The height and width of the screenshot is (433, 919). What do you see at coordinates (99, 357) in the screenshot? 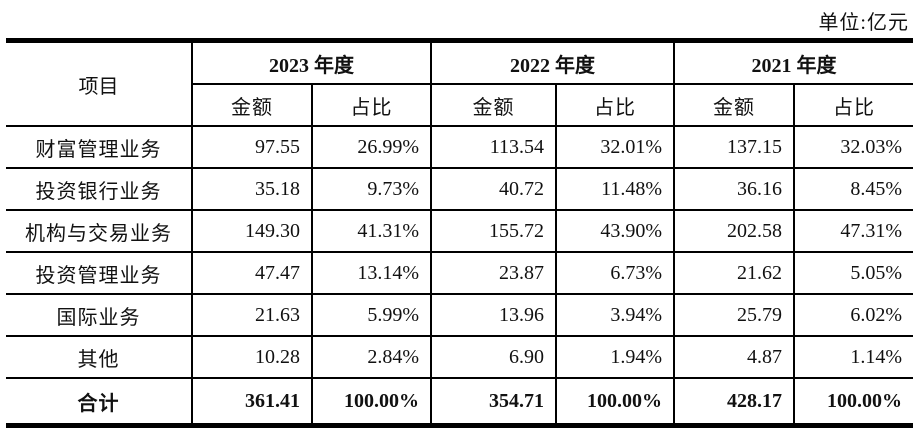
I see `row-label: 其他` at bounding box center [99, 357].